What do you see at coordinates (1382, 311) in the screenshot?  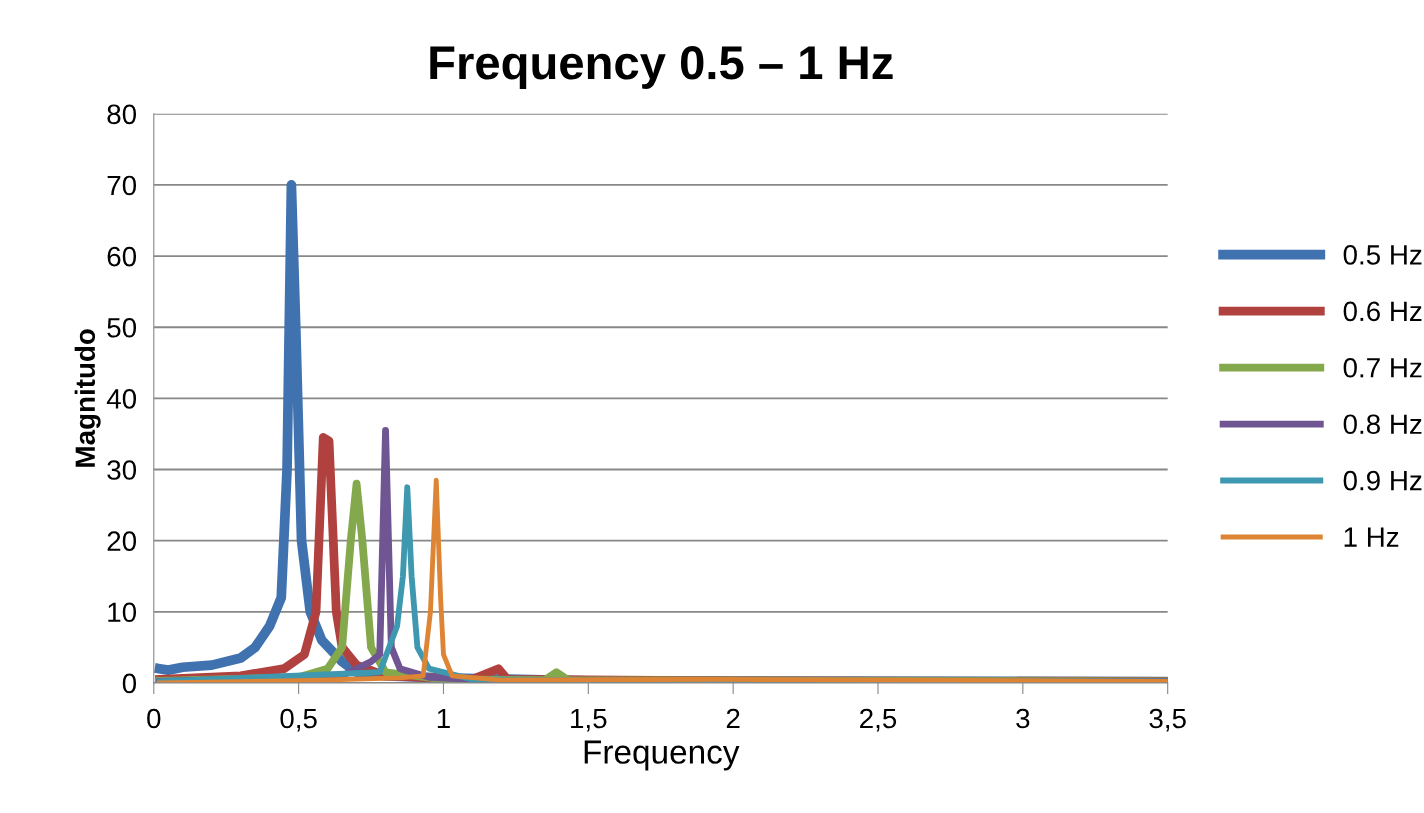 I see `legend-label: 0.6 Hz` at bounding box center [1382, 311].